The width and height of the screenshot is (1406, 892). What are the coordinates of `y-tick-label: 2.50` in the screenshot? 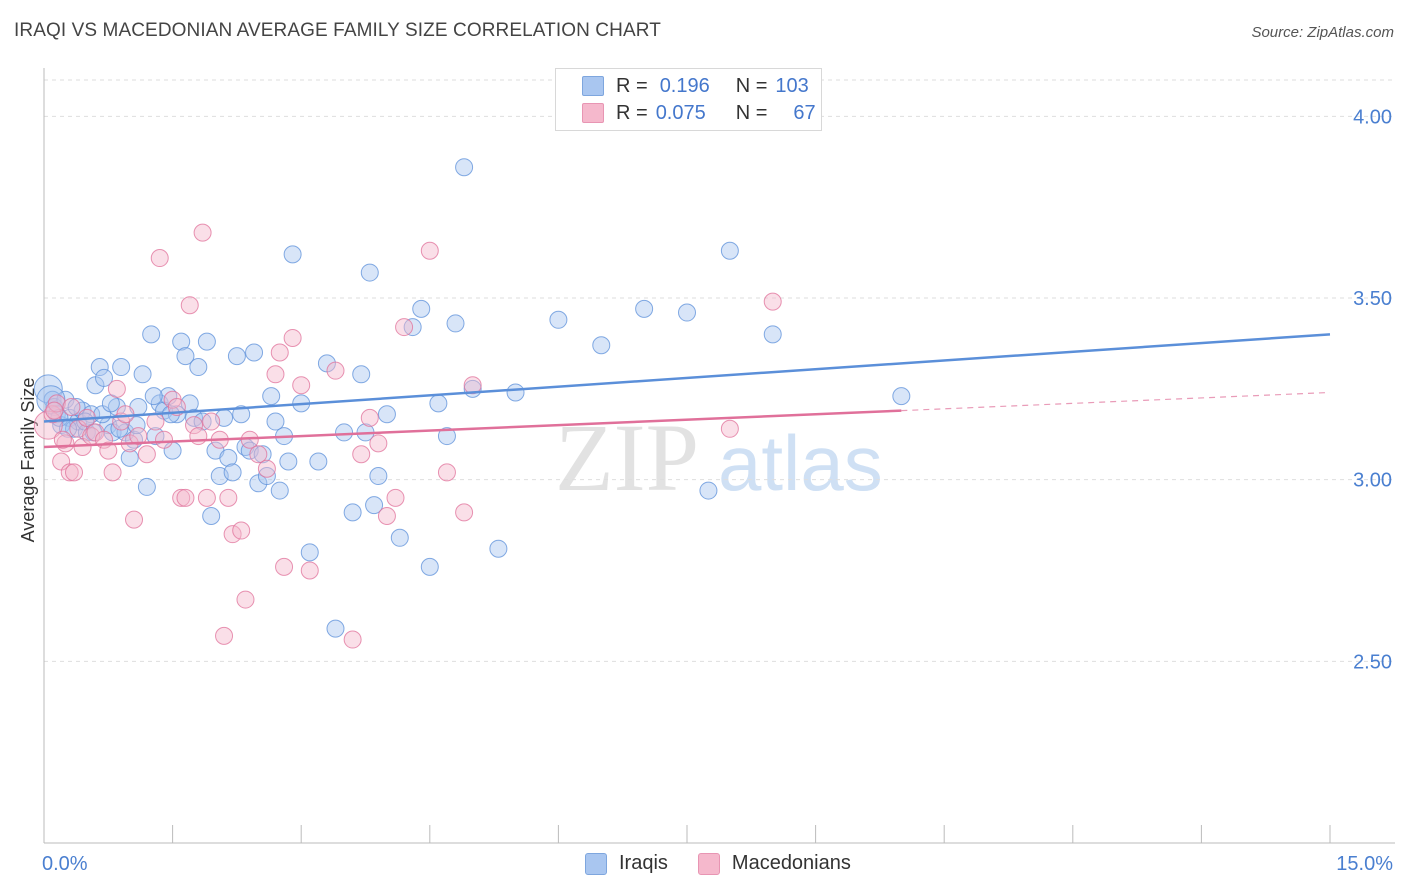 It's located at (1372, 662).